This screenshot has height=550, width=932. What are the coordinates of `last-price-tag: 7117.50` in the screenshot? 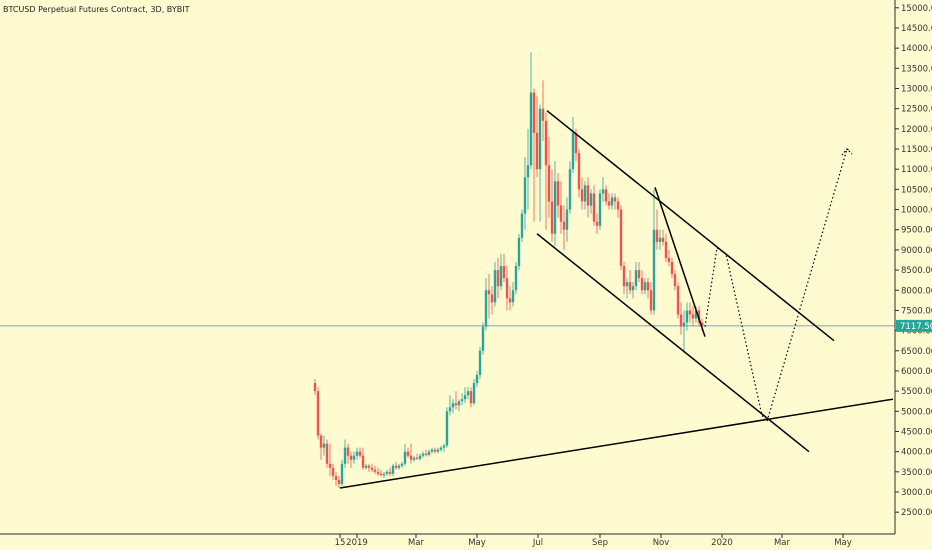 It's located at (914, 325).